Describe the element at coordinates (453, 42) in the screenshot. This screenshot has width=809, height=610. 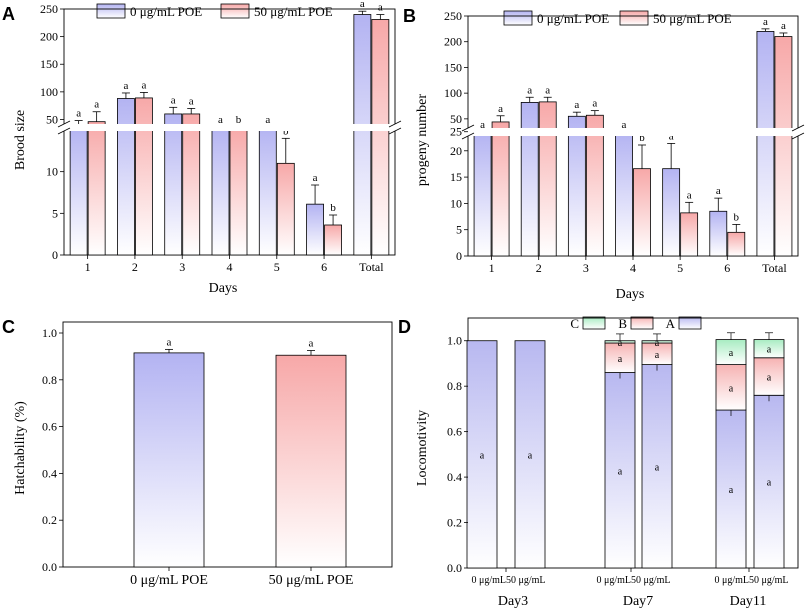
I see `panel-b-ytick-label: 200` at that location.